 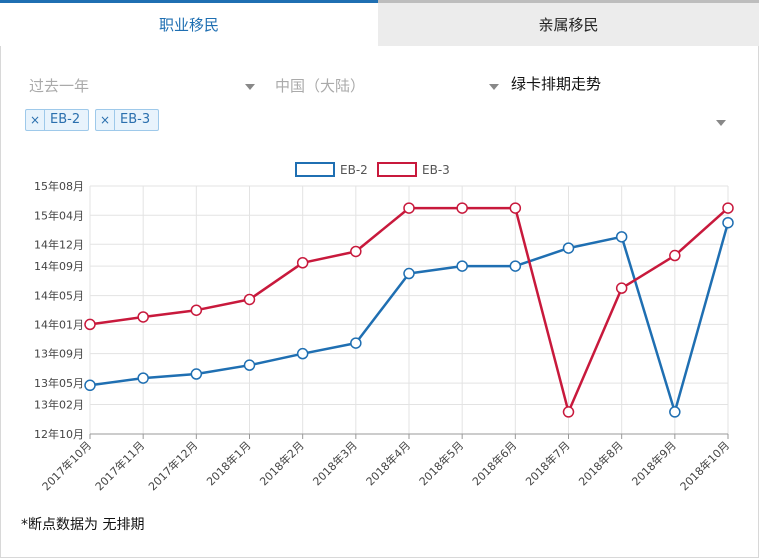 I want to click on region-select: 中国（大陆）, so click(x=320, y=85).